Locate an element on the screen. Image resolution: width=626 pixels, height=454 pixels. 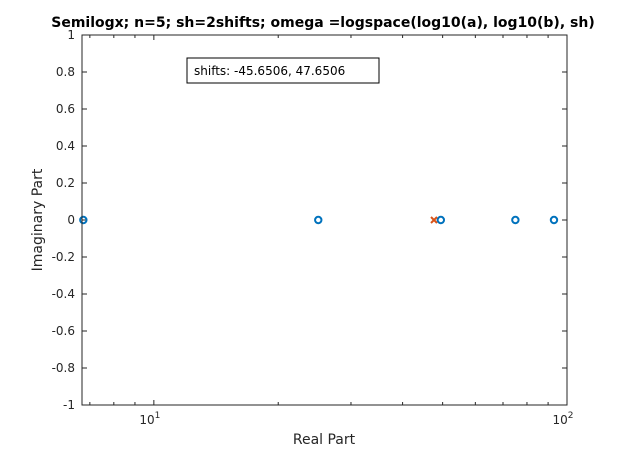
y-tick-label: 0.6 is located at coordinates (65, 109).